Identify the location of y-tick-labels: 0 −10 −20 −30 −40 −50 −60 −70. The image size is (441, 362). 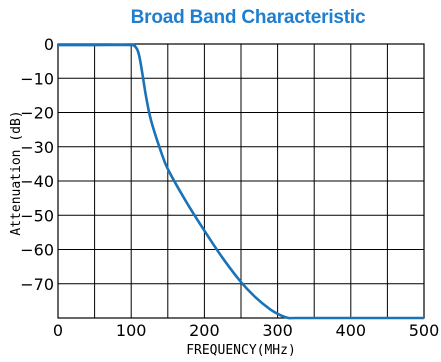
(37, 164).